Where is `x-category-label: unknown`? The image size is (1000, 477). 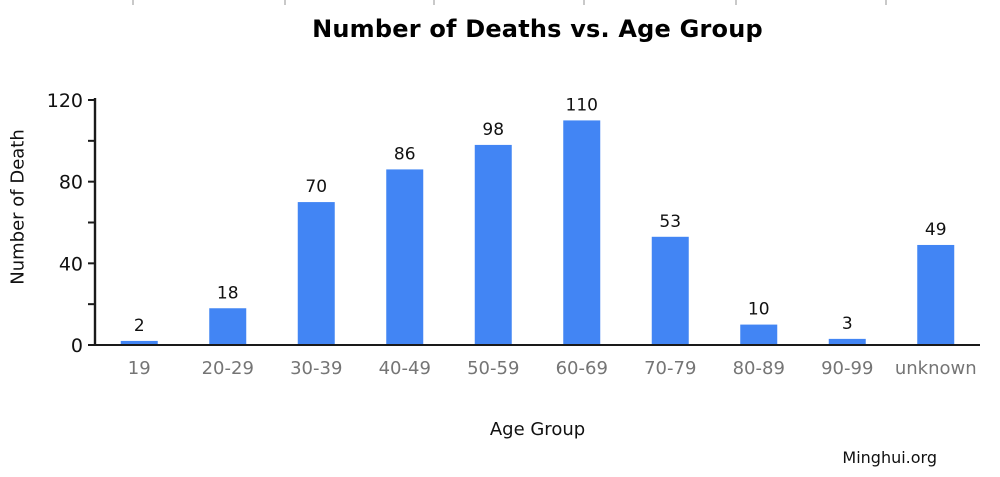
x-category-label: unknown is located at coordinates (936, 368).